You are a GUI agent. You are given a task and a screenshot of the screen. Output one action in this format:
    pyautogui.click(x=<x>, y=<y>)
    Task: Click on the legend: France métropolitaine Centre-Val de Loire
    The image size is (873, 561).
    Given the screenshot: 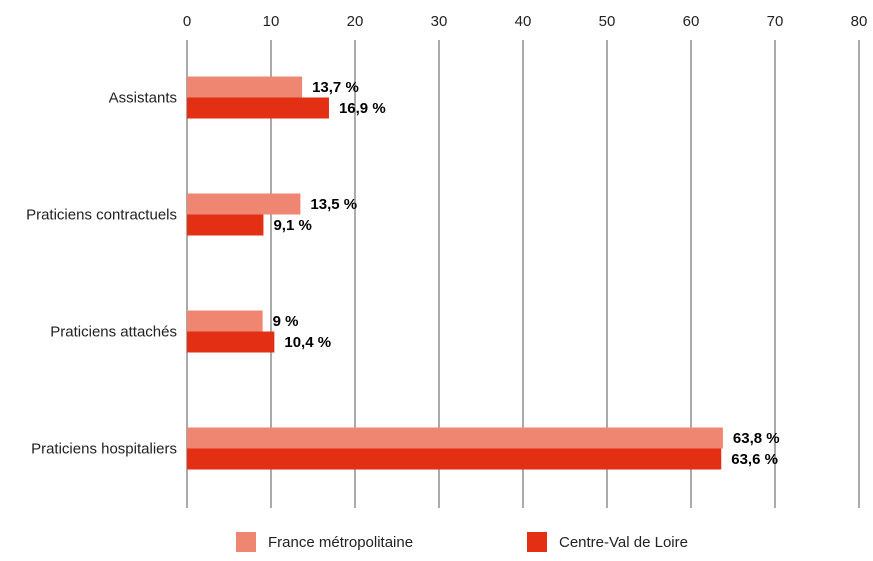 What is the action you would take?
    pyautogui.click(x=462, y=542)
    